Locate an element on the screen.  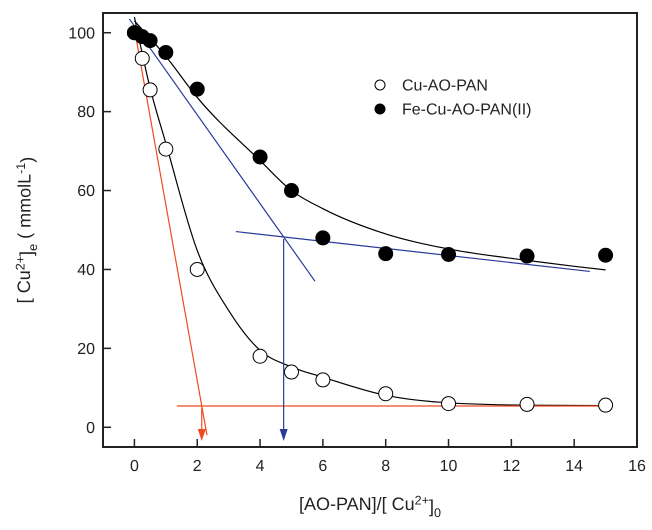
y-tick-label: 20 is located at coordinates (86, 349).